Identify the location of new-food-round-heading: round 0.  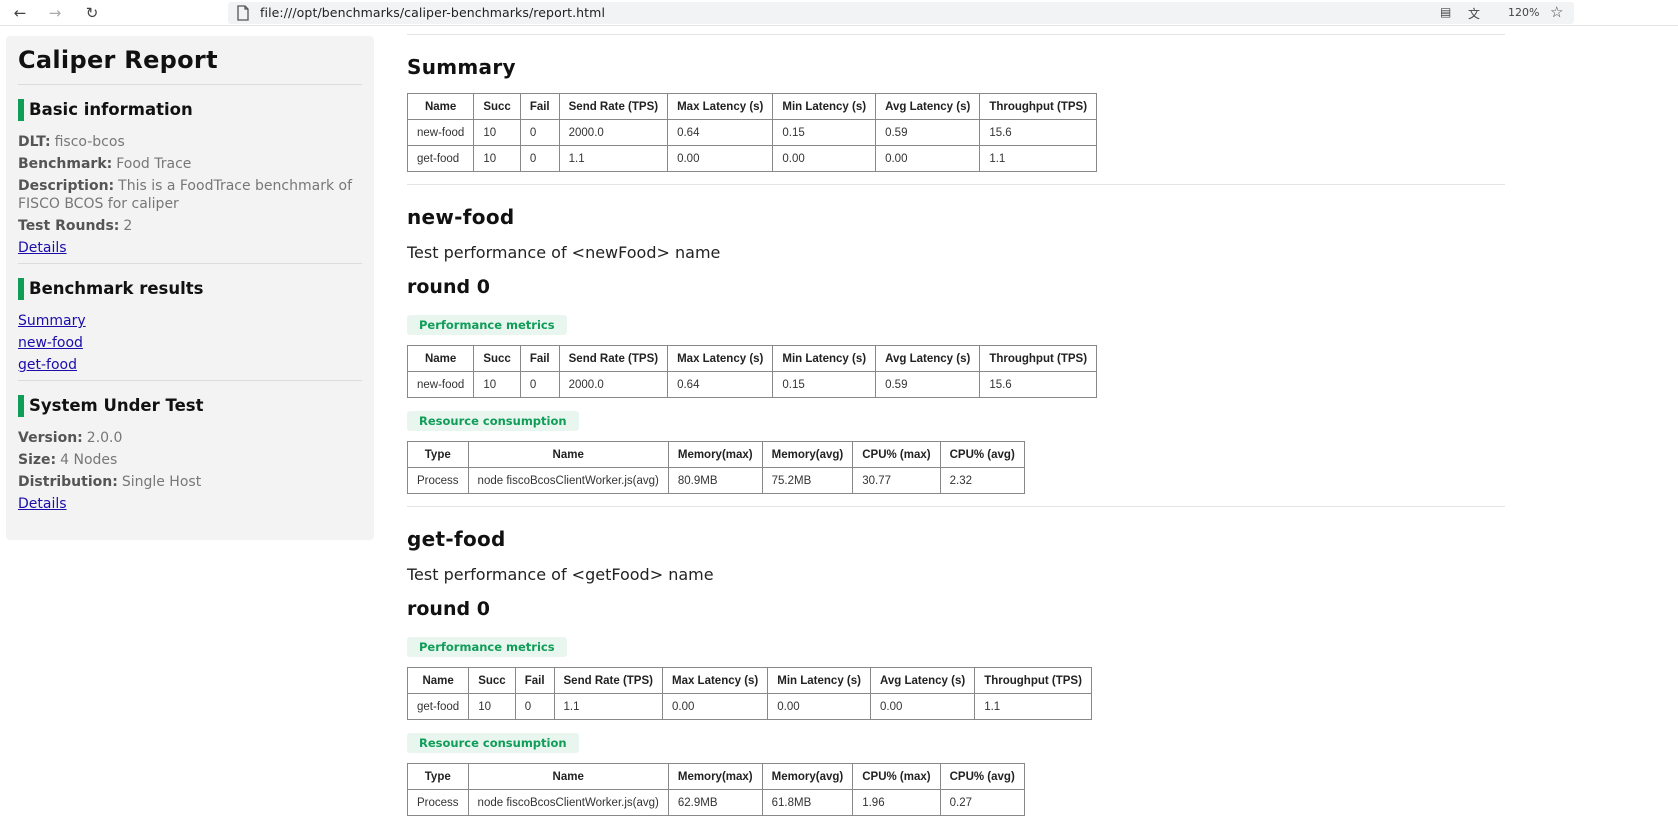
(448, 287).